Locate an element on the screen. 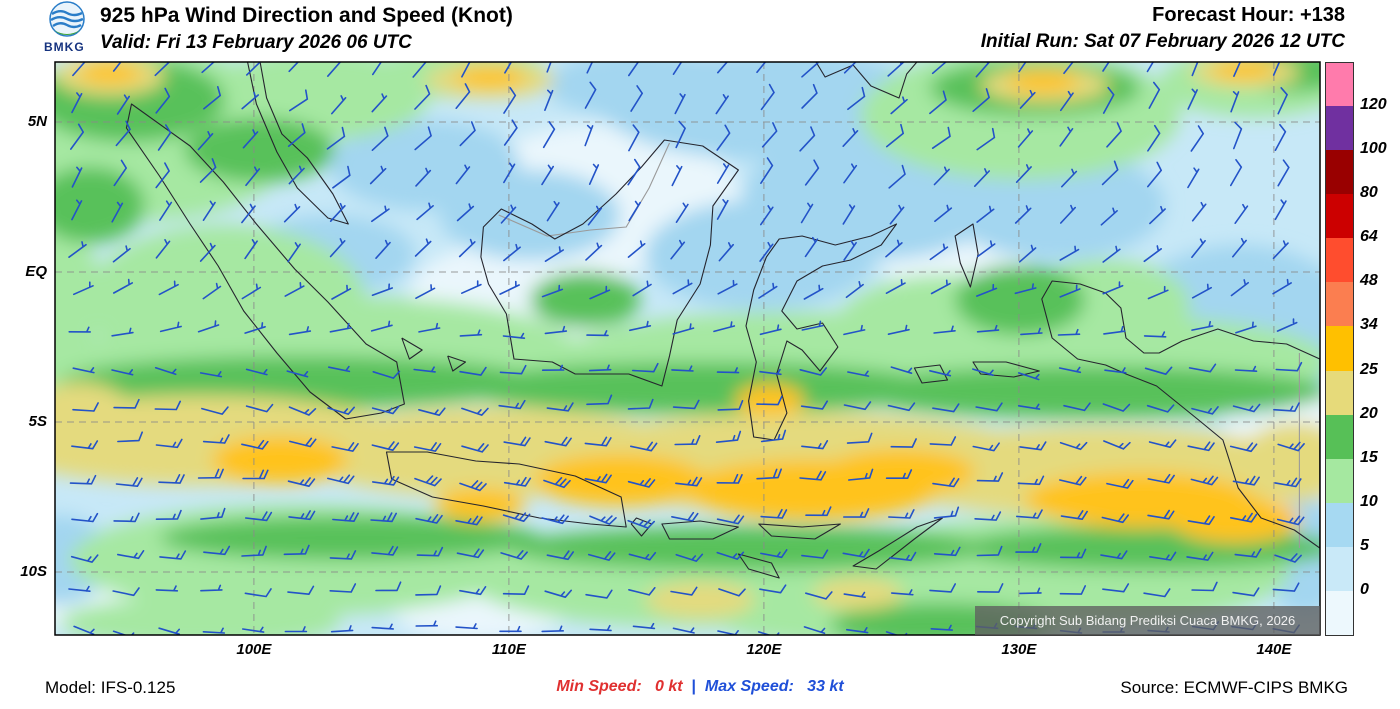  legend-label: 10 is located at coordinates (1369, 501).